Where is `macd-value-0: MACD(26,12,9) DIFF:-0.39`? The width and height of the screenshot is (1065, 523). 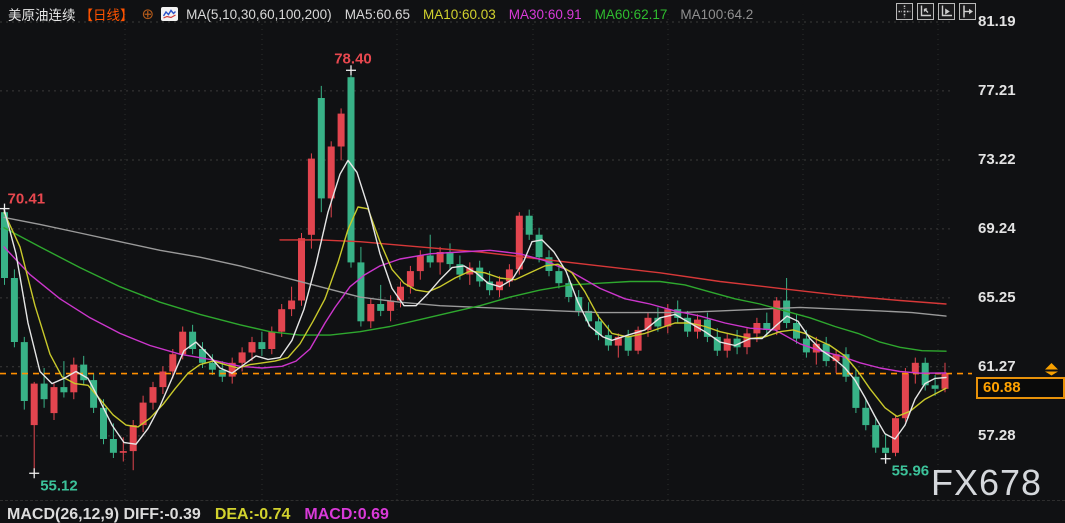
macd-value-0: MACD(26,12,9) DIFF:-0.39 is located at coordinates (104, 514).